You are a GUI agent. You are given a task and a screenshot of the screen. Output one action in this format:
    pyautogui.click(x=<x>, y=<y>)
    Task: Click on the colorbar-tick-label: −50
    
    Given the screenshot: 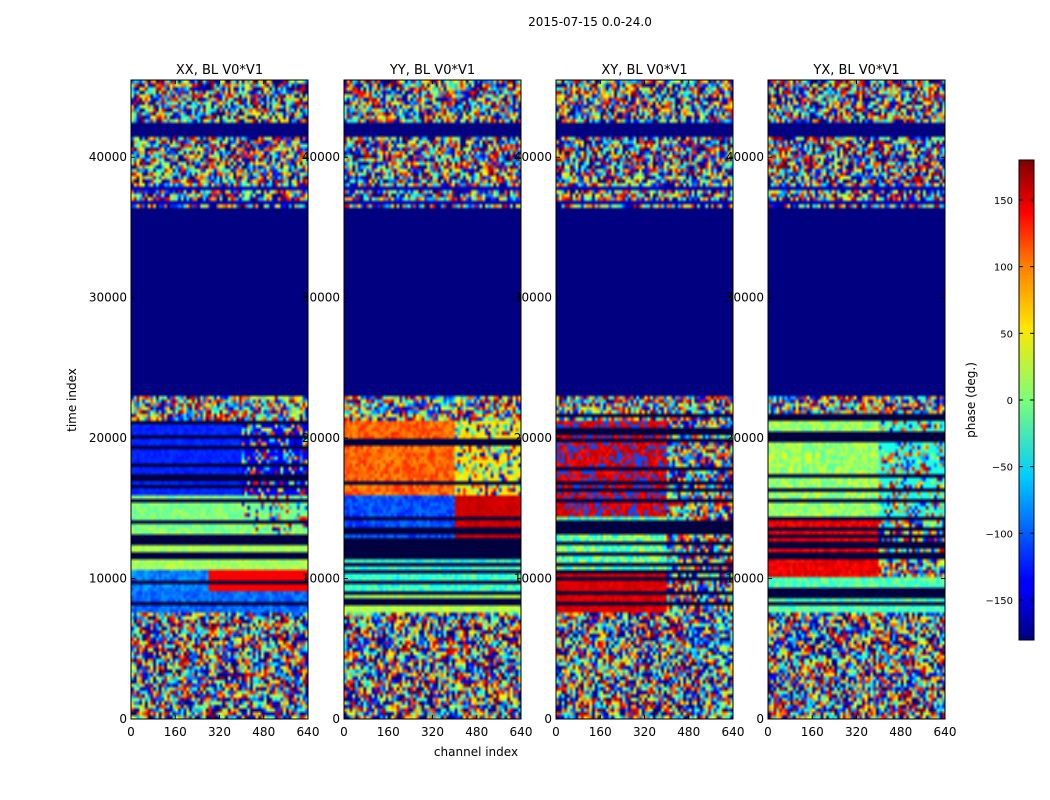 What is the action you would take?
    pyautogui.click(x=1002, y=468)
    